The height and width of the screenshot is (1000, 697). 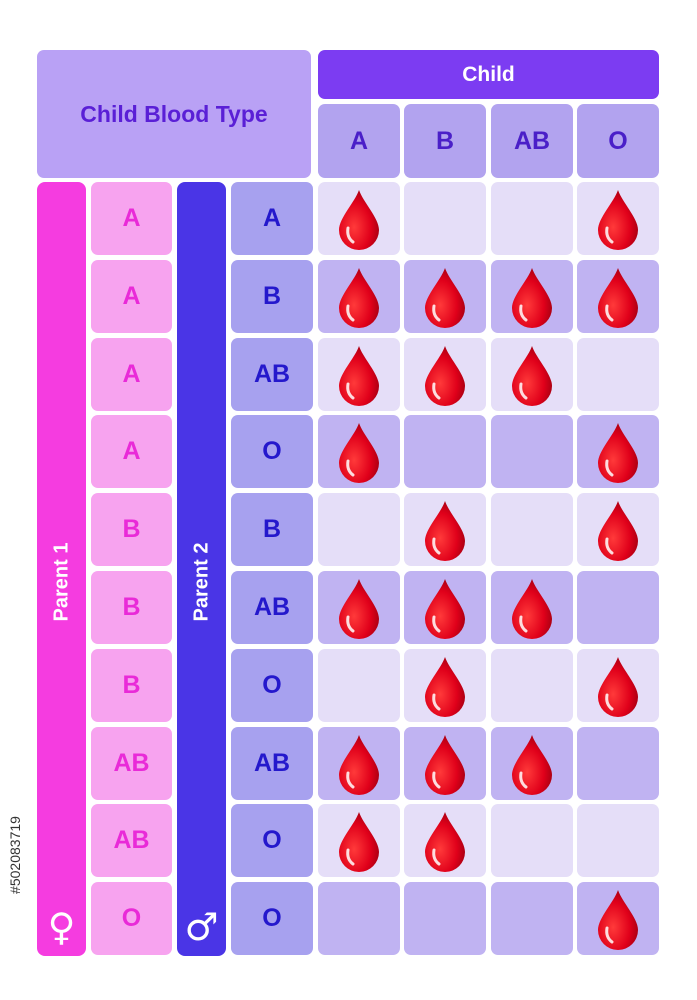 I want to click on parent2-label: Parent 2, so click(x=201, y=582).